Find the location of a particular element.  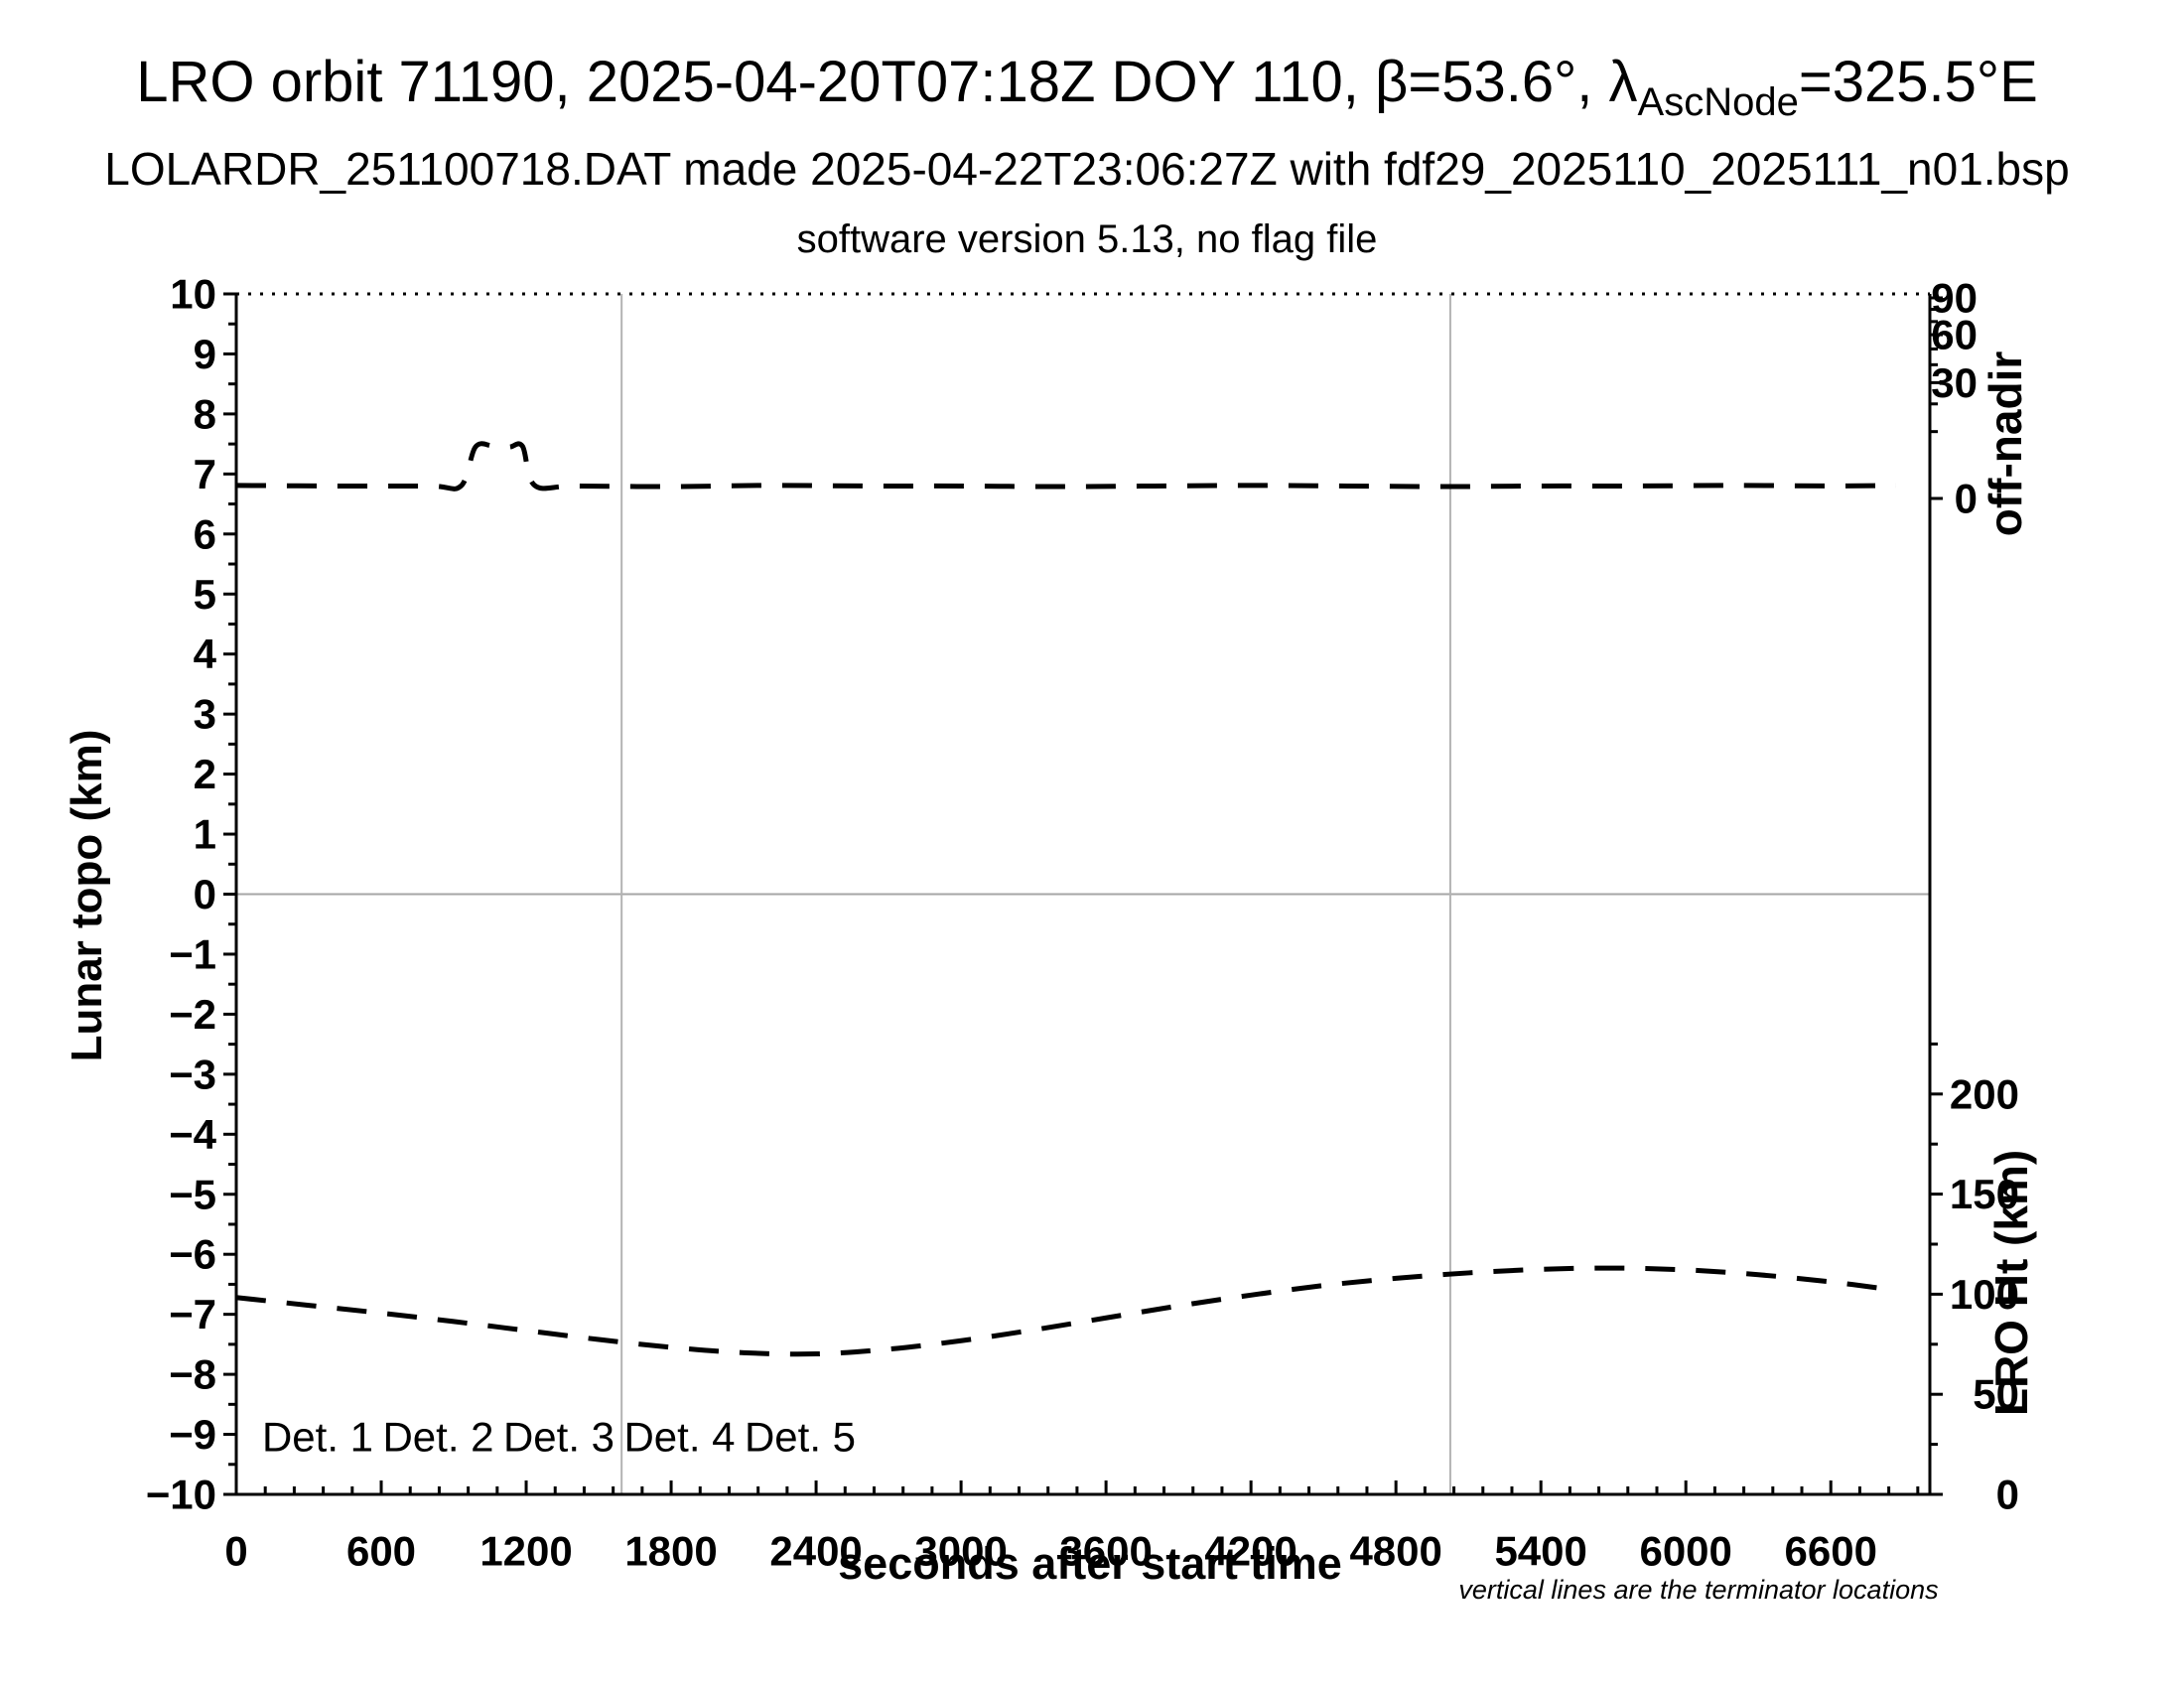

y-left-tick-label: −4 is located at coordinates (193, 1134).